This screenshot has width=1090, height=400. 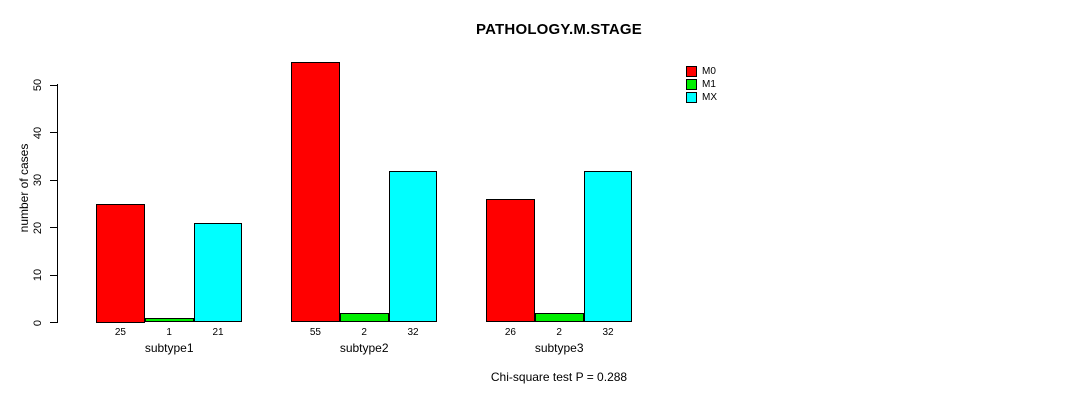 I want to click on chart-title: PATHOLOGY.M.STAGE, so click(x=559, y=29).